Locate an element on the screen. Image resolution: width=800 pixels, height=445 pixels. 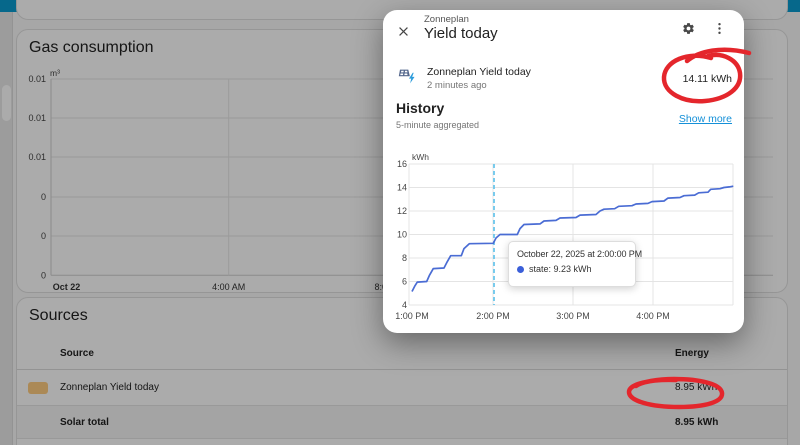
svg-text: 1:00 PM is located at coordinates (412, 316).